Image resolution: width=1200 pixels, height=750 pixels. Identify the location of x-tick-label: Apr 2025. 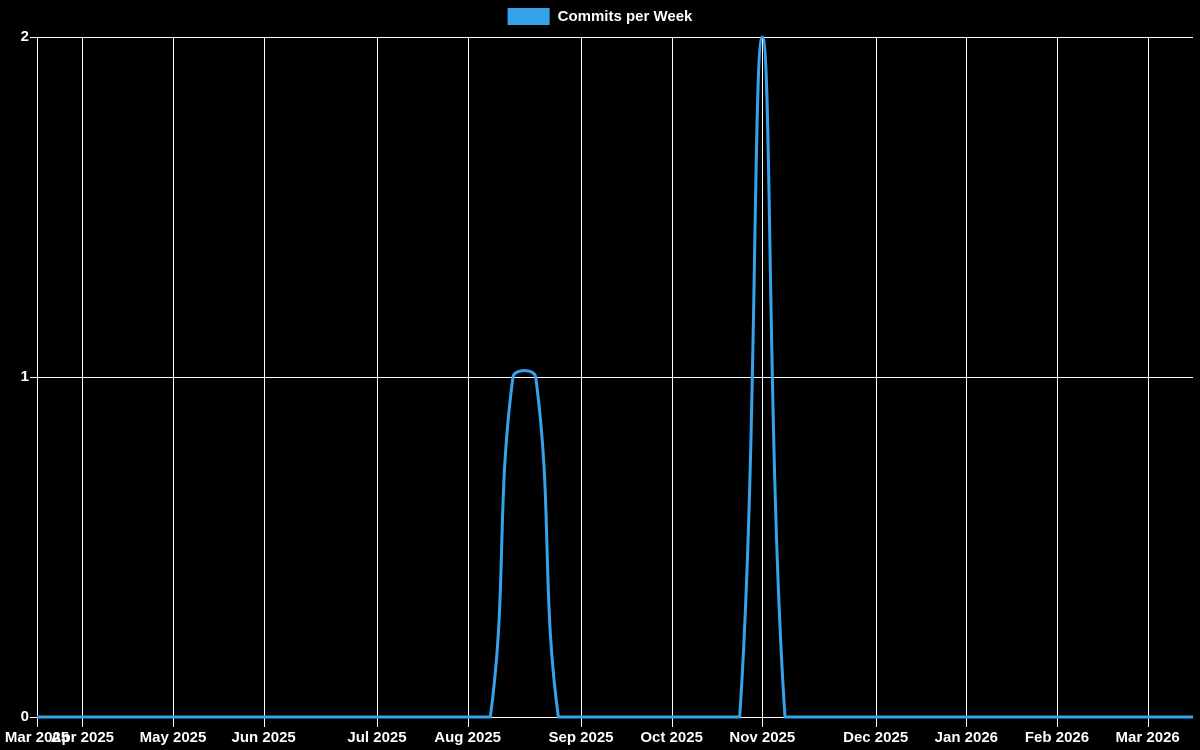
(82, 737).